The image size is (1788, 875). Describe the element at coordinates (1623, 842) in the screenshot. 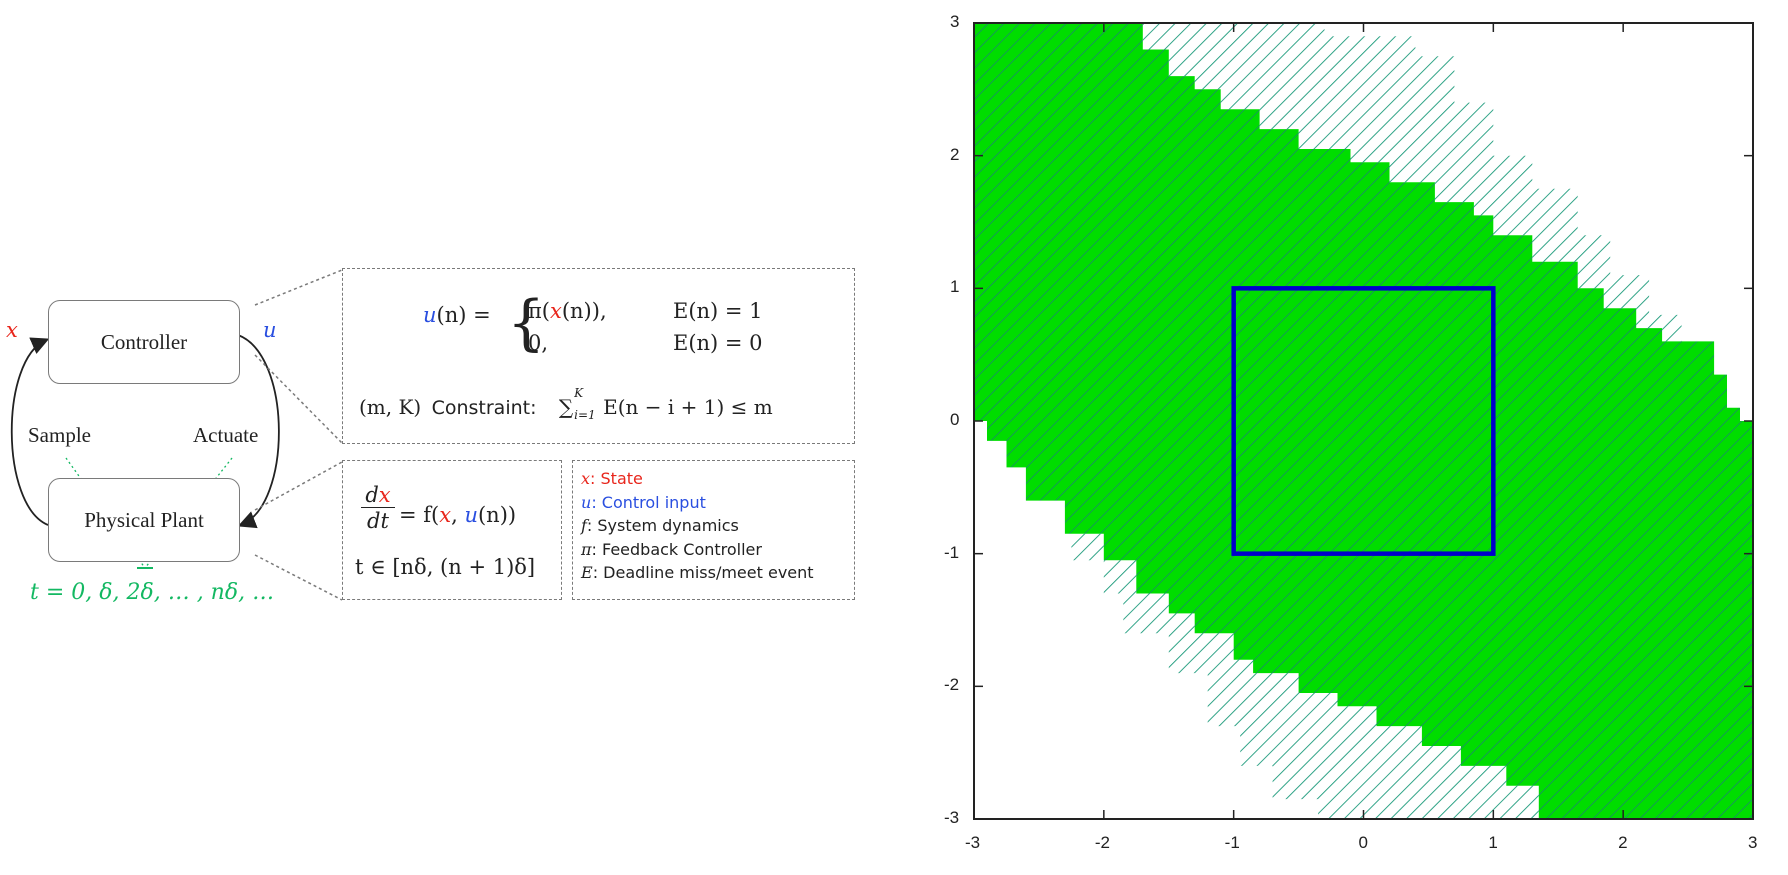

I see `x-tick-label: 2` at that location.